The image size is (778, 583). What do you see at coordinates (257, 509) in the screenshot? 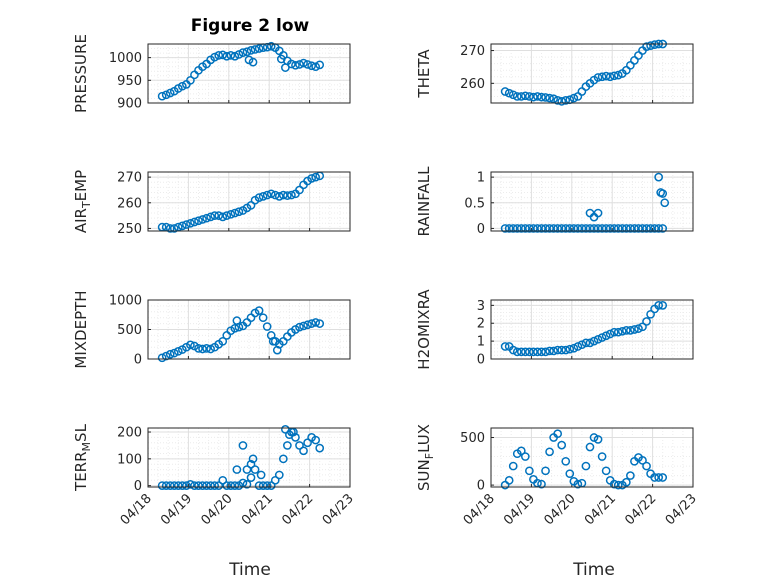
I see `x-tick-label: 04/21` at bounding box center [257, 509].